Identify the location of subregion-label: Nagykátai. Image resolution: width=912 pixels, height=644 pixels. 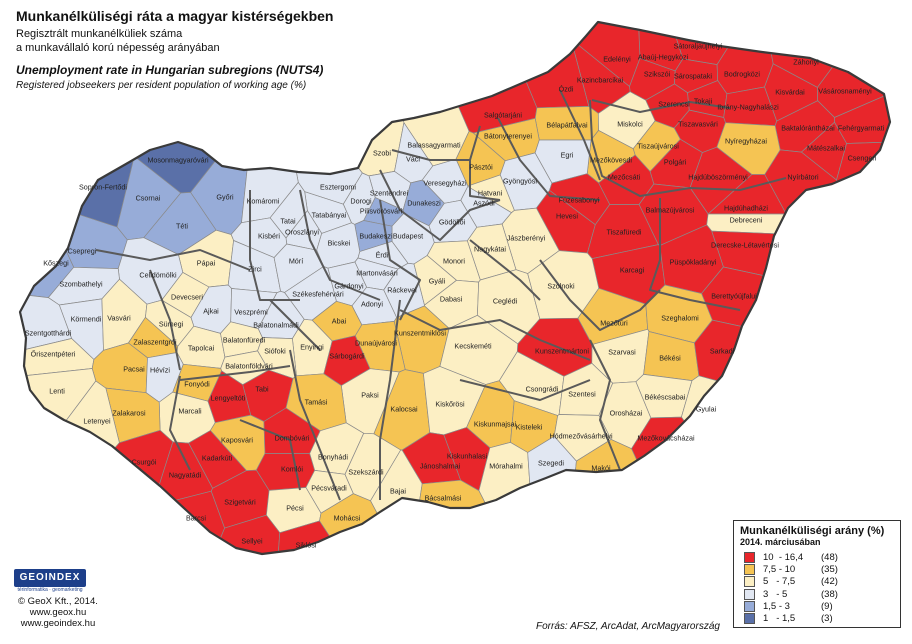
(490, 249).